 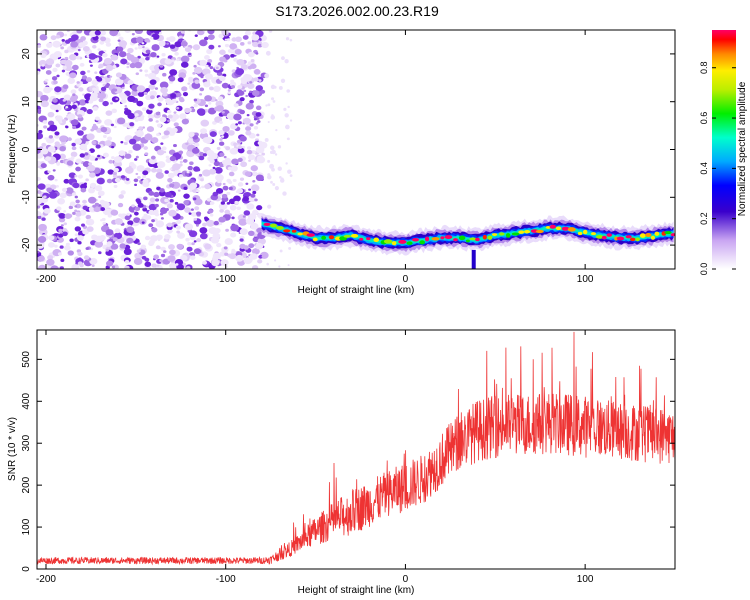 I want to click on snr-y-tick-label: 100, so click(x=26, y=526).